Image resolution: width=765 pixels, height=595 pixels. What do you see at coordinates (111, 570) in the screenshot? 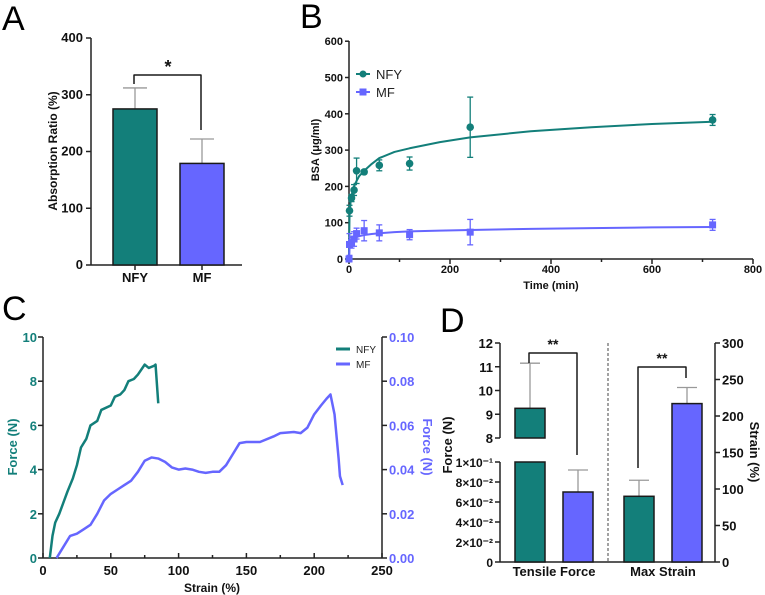
I see `x-tick-label: 50` at bounding box center [111, 570].